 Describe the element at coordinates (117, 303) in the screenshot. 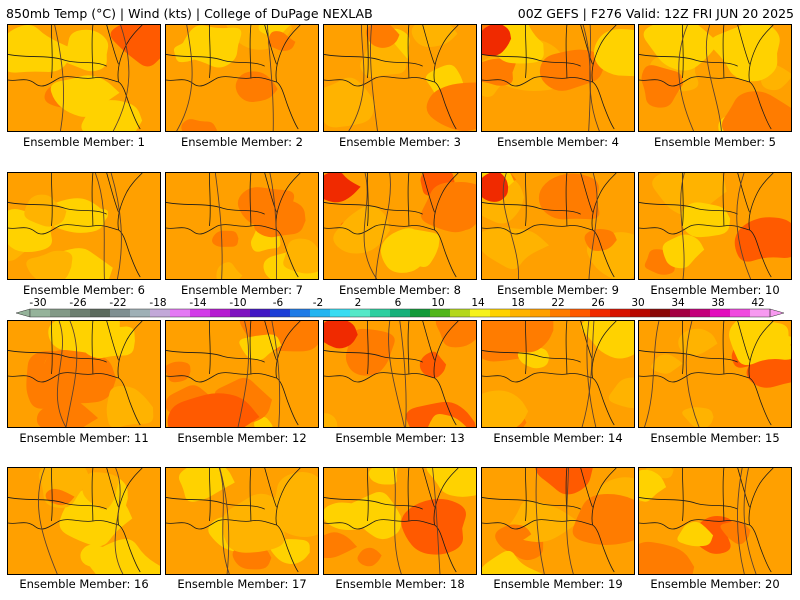

I see `colorbar-tick-label: -22` at that location.